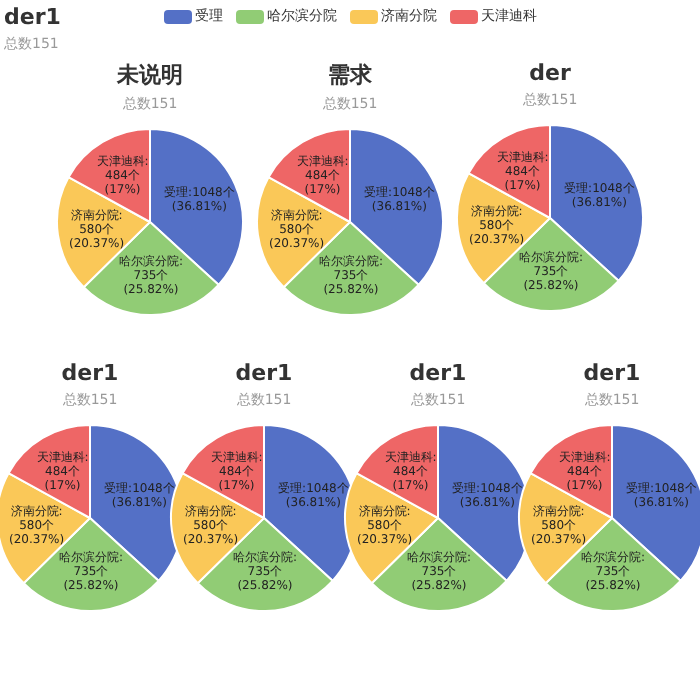 Image resolution: width=700 pixels, height=700 pixels. What do you see at coordinates (350, 75) in the screenshot?
I see `chart-title: 需求` at bounding box center [350, 75].